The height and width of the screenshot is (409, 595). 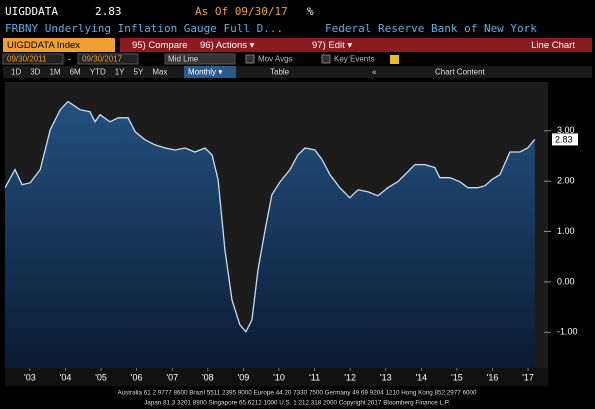 What do you see at coordinates (98, 72) in the screenshot?
I see `period-button: YTD` at bounding box center [98, 72].